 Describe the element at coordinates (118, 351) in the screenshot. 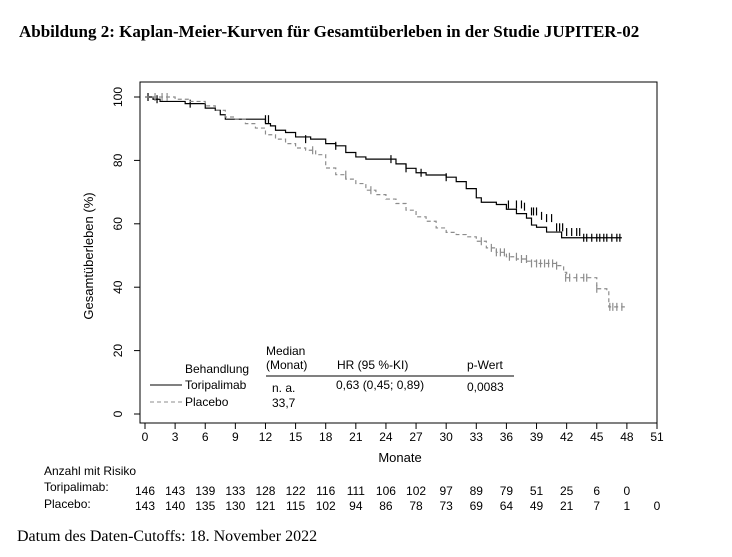

I see `y-tick-label: 20` at that location.